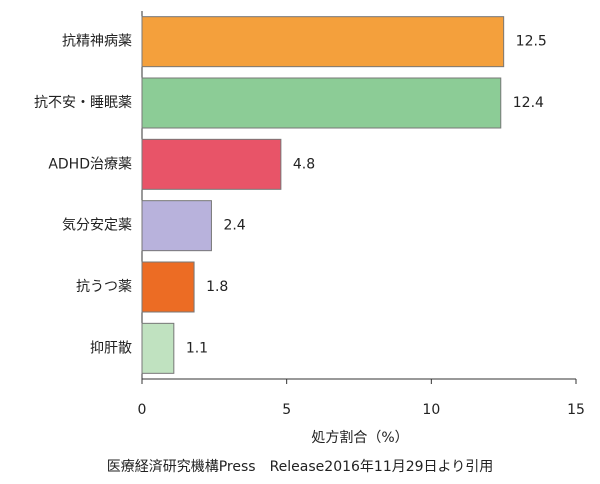 This screenshot has height=484, width=600. I want to click on y-tick-label: 抑肝散, so click(111, 348).